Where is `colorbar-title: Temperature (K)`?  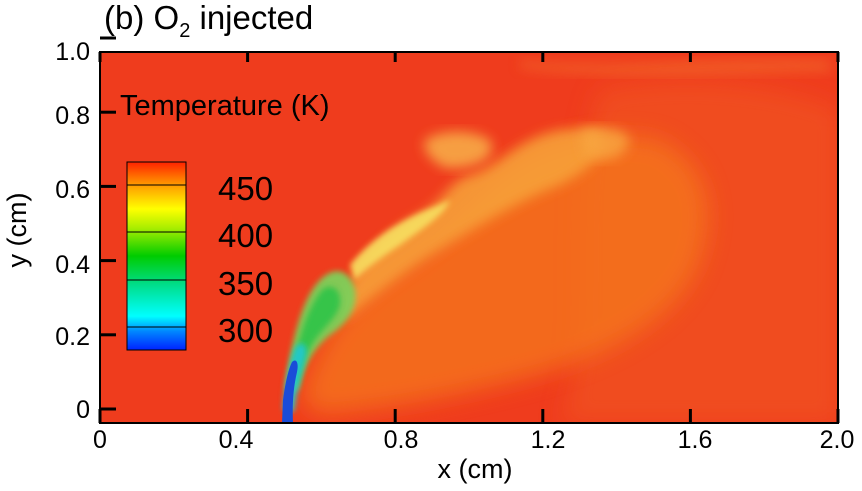 colorbar-title: Temperature (K) is located at coordinates (225, 106).